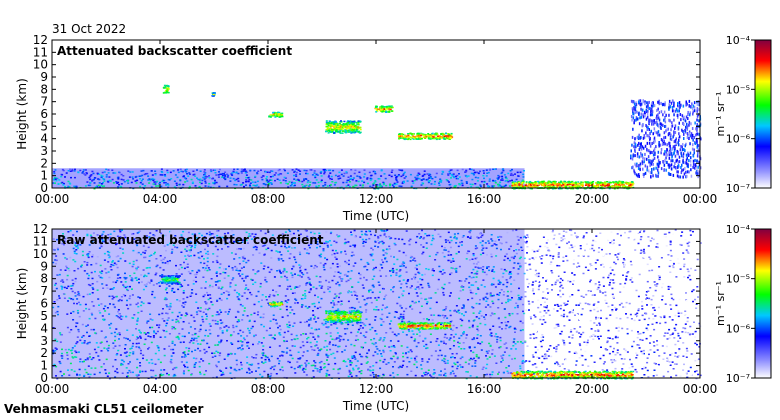 The width and height of the screenshot is (780, 420). I want to click on panel-title: Attenuated backscatter coefficient, so click(174, 51).